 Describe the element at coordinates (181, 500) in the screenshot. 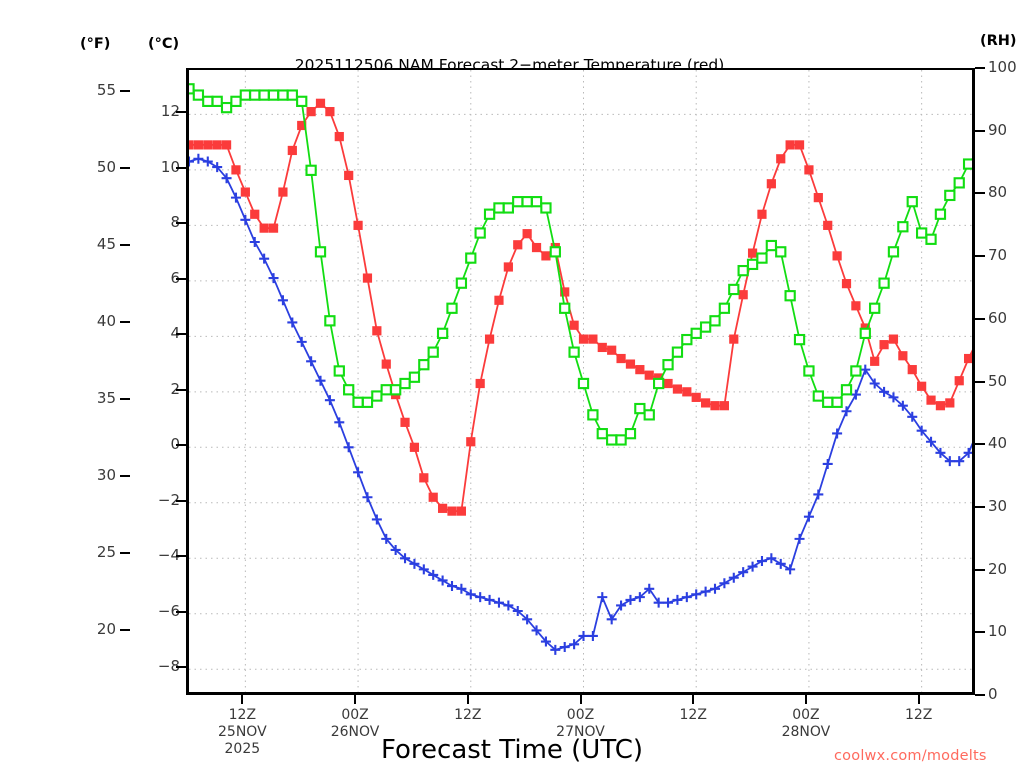

I see `y-tickmark-celsius--2` at that location.